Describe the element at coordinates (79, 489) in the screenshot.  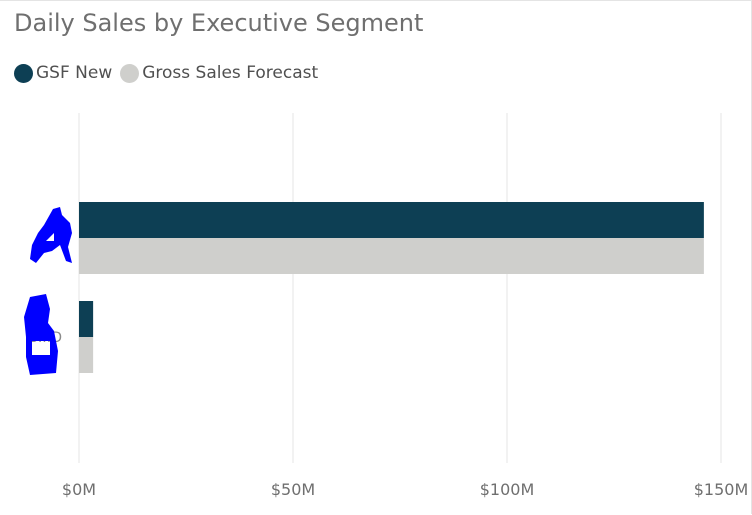
I see `x-tick-label: $0M` at that location.